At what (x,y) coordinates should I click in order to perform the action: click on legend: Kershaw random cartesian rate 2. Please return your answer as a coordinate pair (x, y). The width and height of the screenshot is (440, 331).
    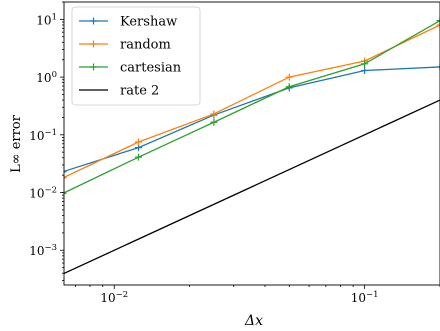
    Looking at the image, I should click on (136, 56).